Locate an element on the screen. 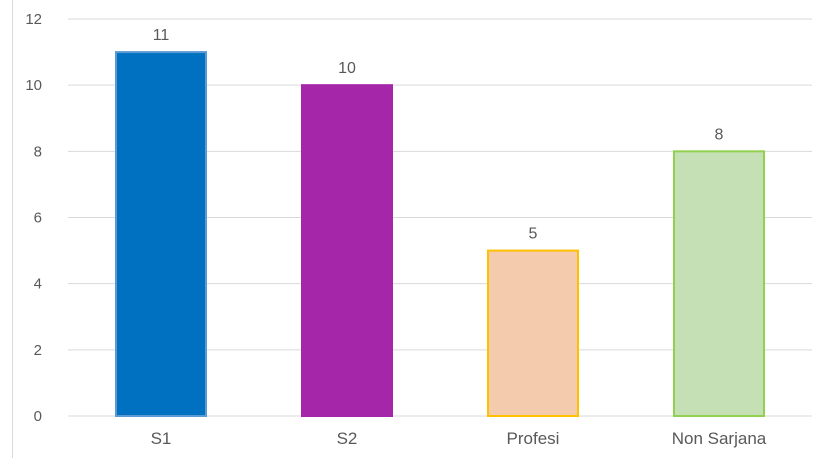 The height and width of the screenshot is (463, 835). y-tick-label: 10 is located at coordinates (33, 85).